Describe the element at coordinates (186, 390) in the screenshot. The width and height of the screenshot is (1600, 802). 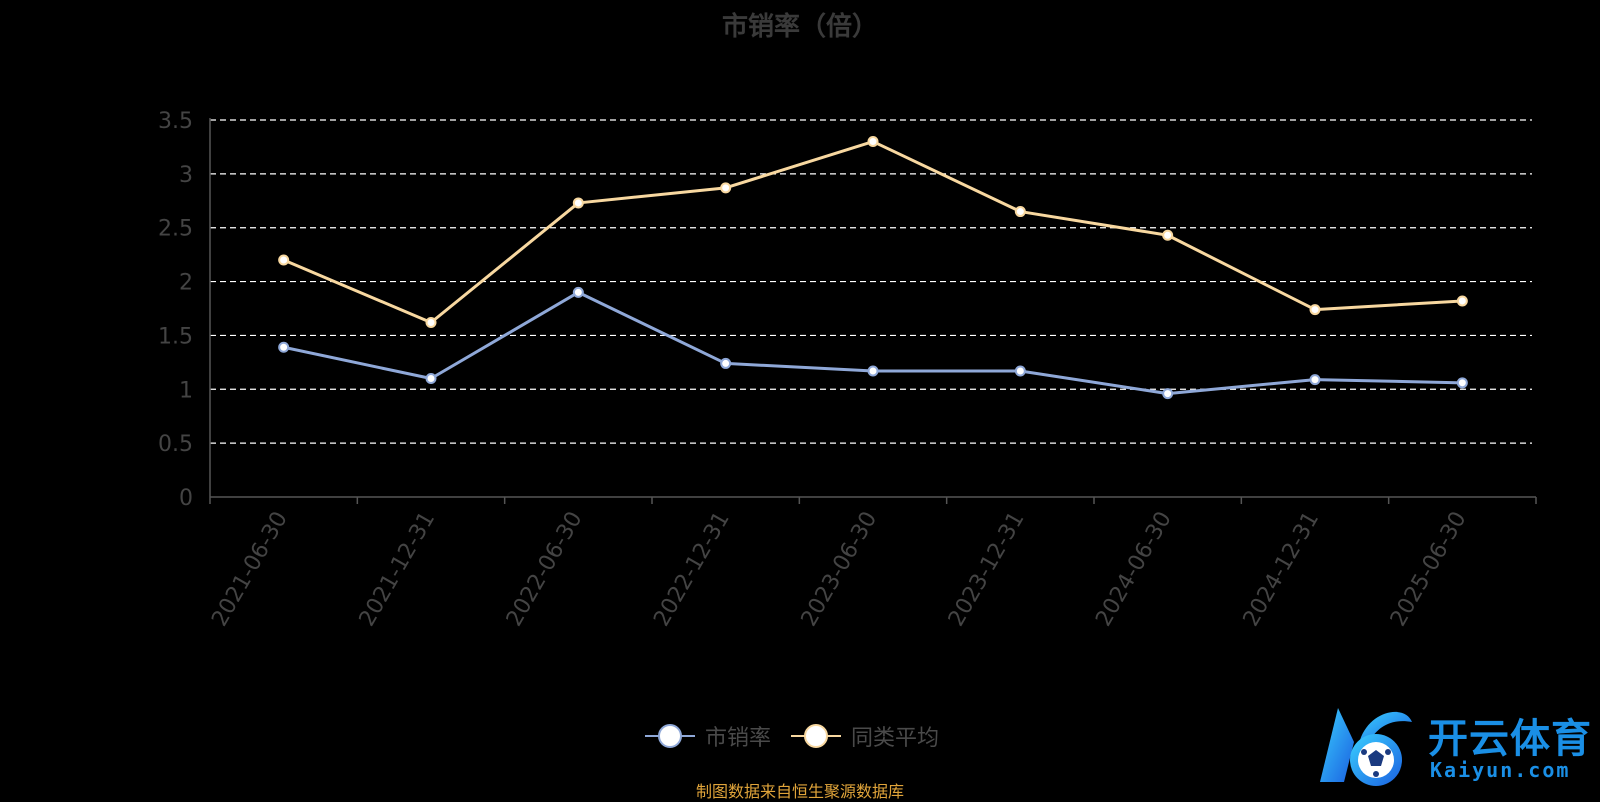
I see `y-tick-label: 1` at that location.